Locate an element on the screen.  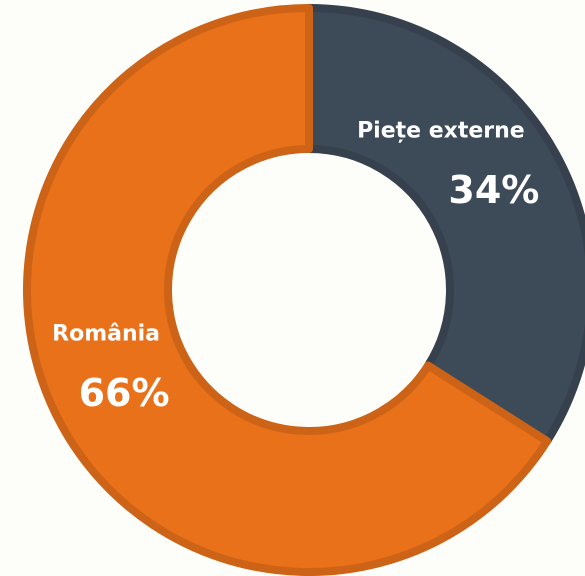
segment-value-label: 66% is located at coordinates (124, 393).